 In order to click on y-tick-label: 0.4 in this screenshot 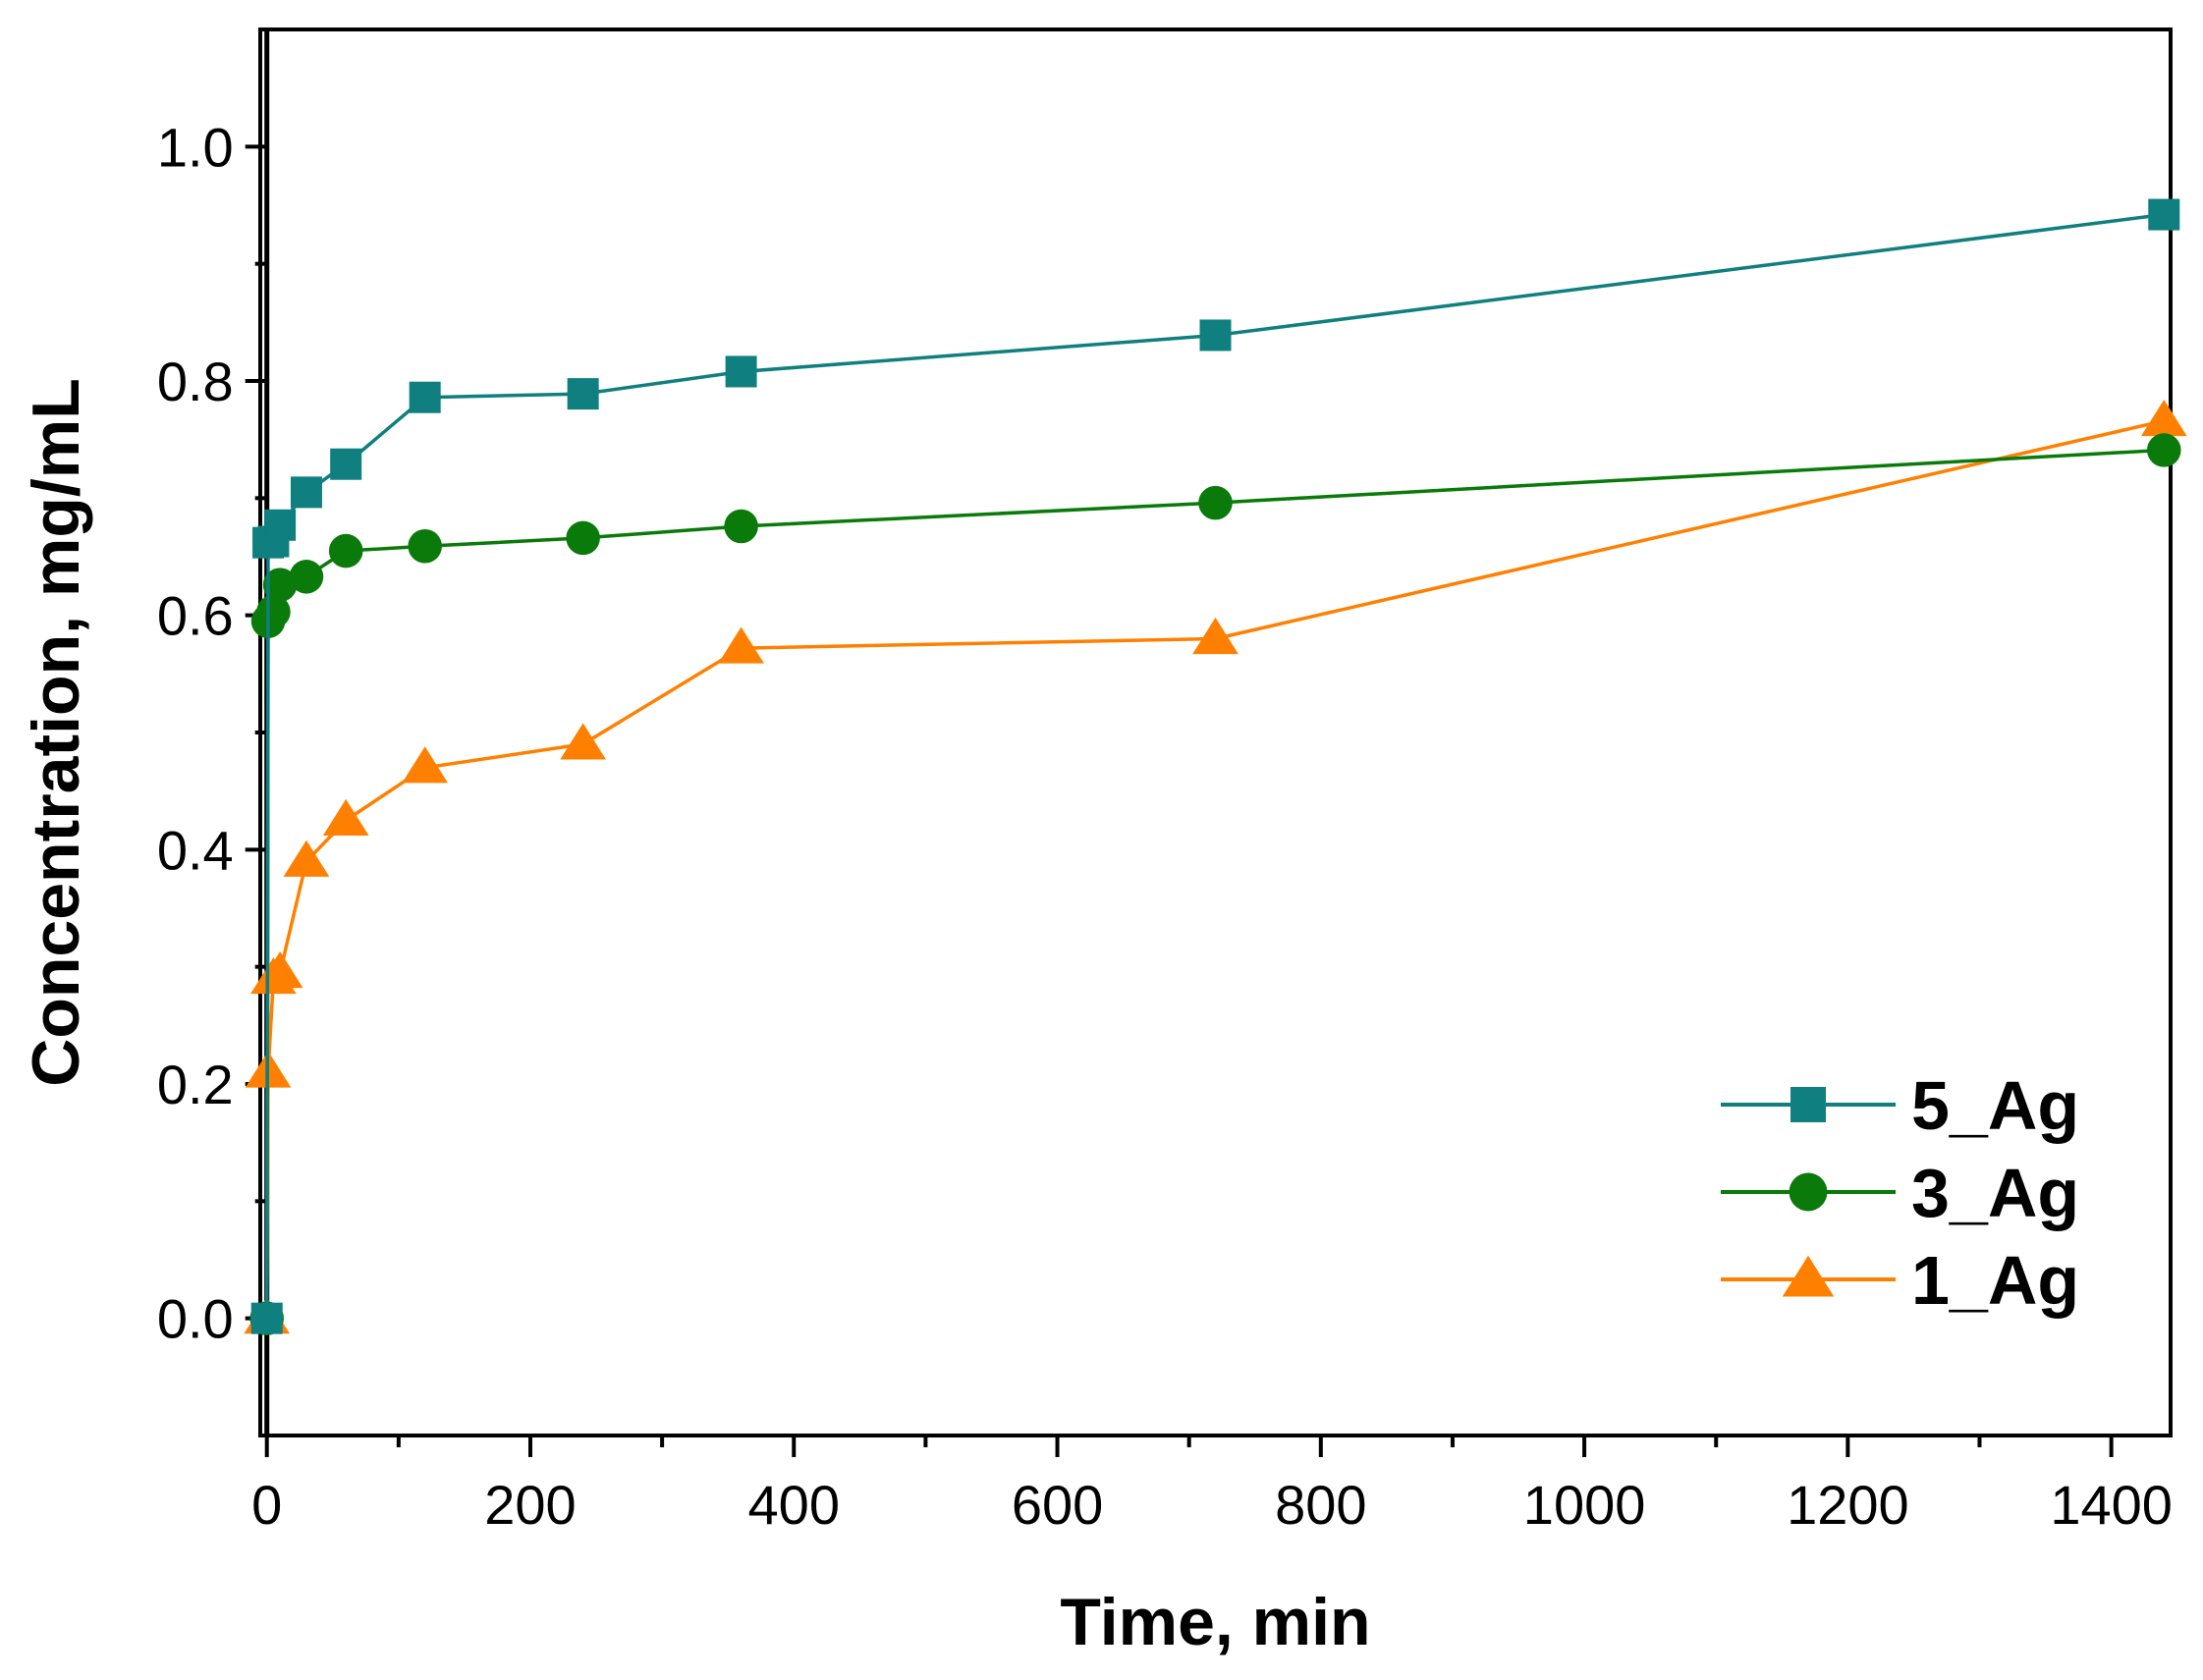, I will do `click(195, 850)`.